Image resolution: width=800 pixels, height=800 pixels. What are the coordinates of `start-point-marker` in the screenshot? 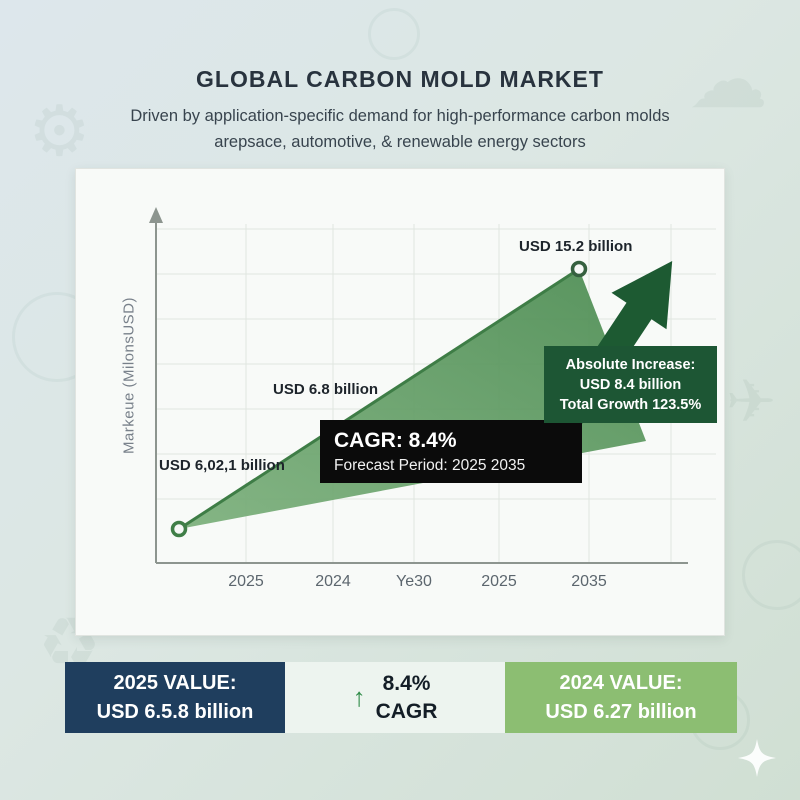 It's located at (179, 529).